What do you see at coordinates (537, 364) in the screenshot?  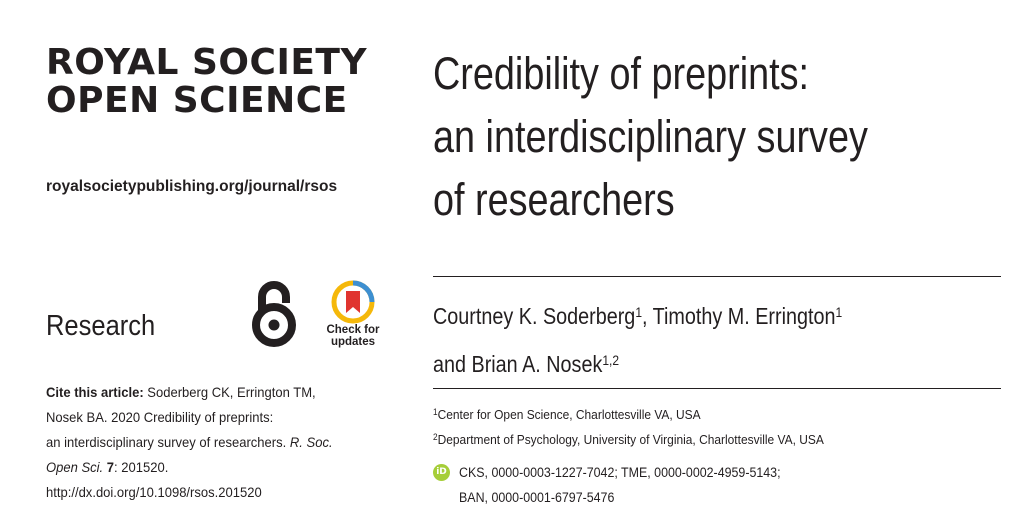 I see `author-name: Brian A. Nosek` at bounding box center [537, 364].